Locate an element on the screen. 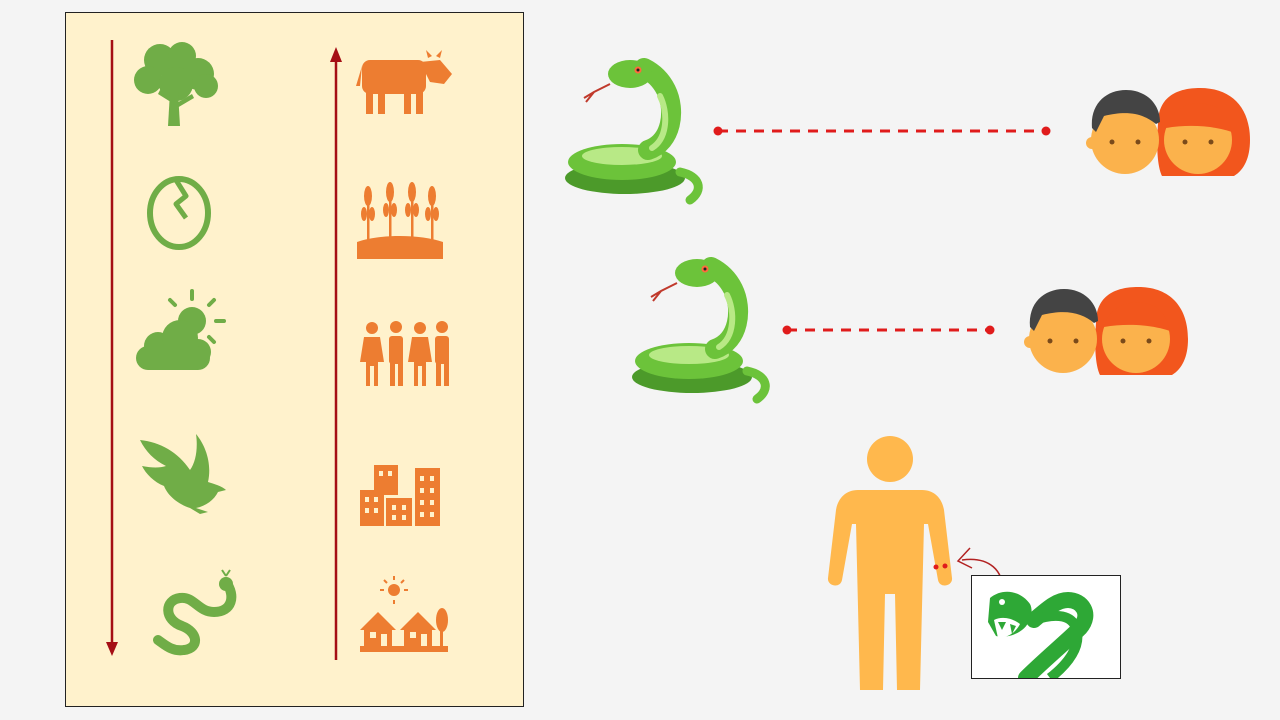  bite-inset-frame is located at coordinates (1046, 630).